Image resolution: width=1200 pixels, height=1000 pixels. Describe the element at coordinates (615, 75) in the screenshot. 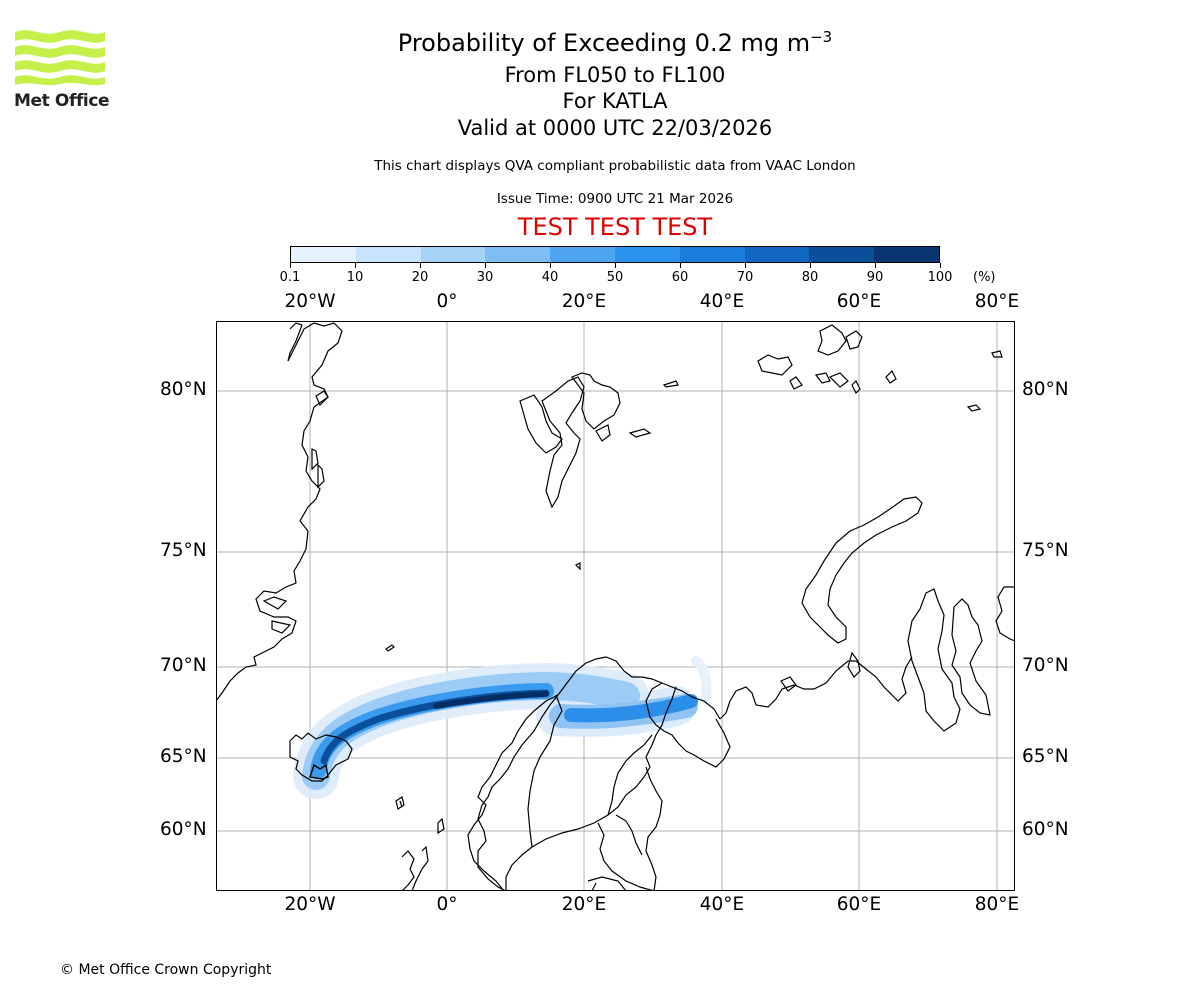

I see `flight-levels: From FL050 to FL100` at that location.